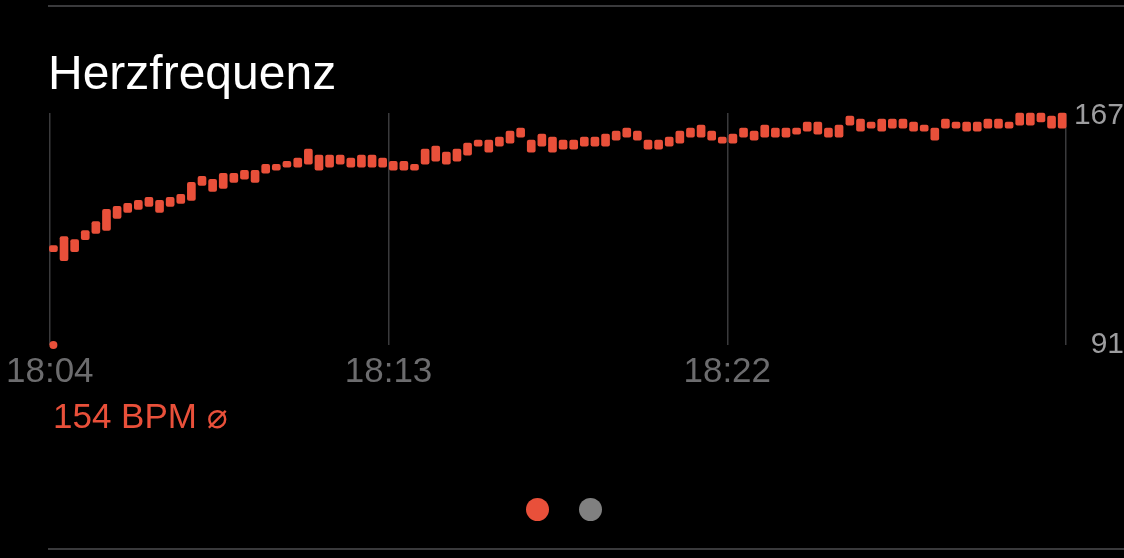 Image resolution: width=1124 pixels, height=558 pixels. What do you see at coordinates (140, 415) in the screenshot?
I see `text: 154 BPM ⌀` at bounding box center [140, 415].